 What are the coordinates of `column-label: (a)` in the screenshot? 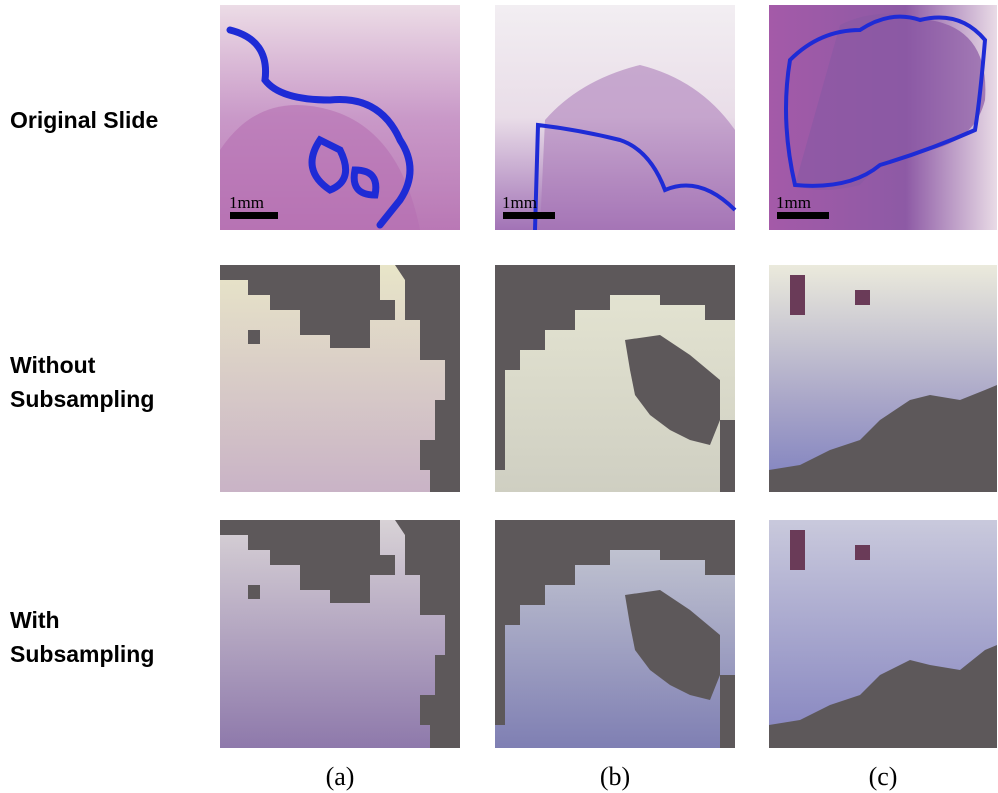 It's located at (340, 776).